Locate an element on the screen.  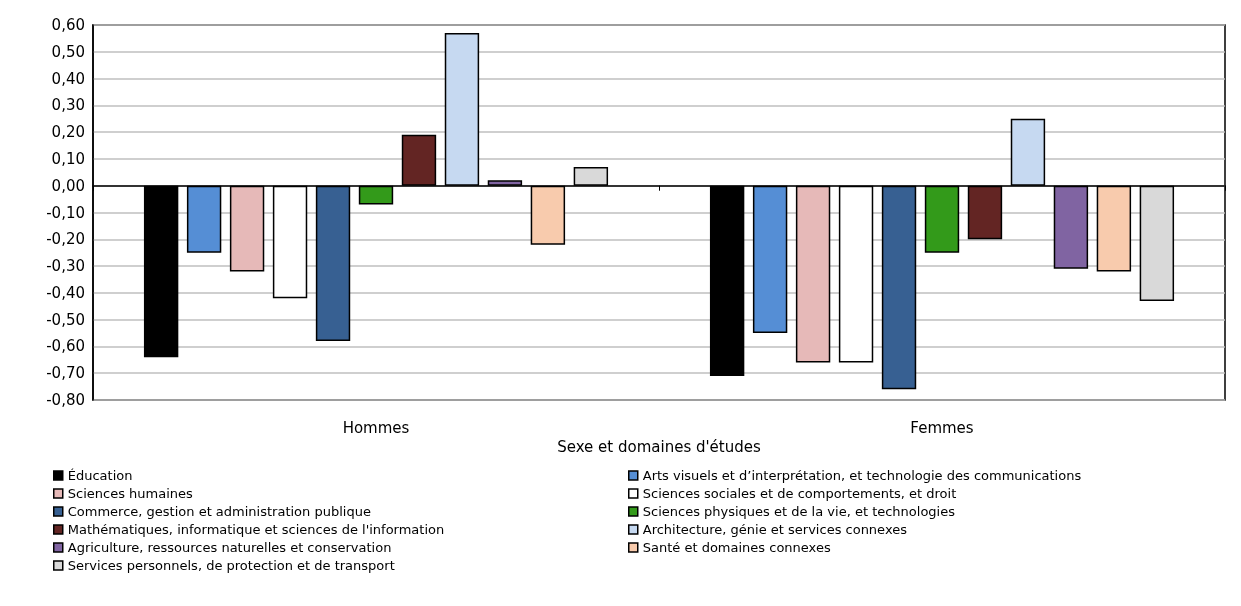
y-tick-label: -0,70 is located at coordinates (65, 373).